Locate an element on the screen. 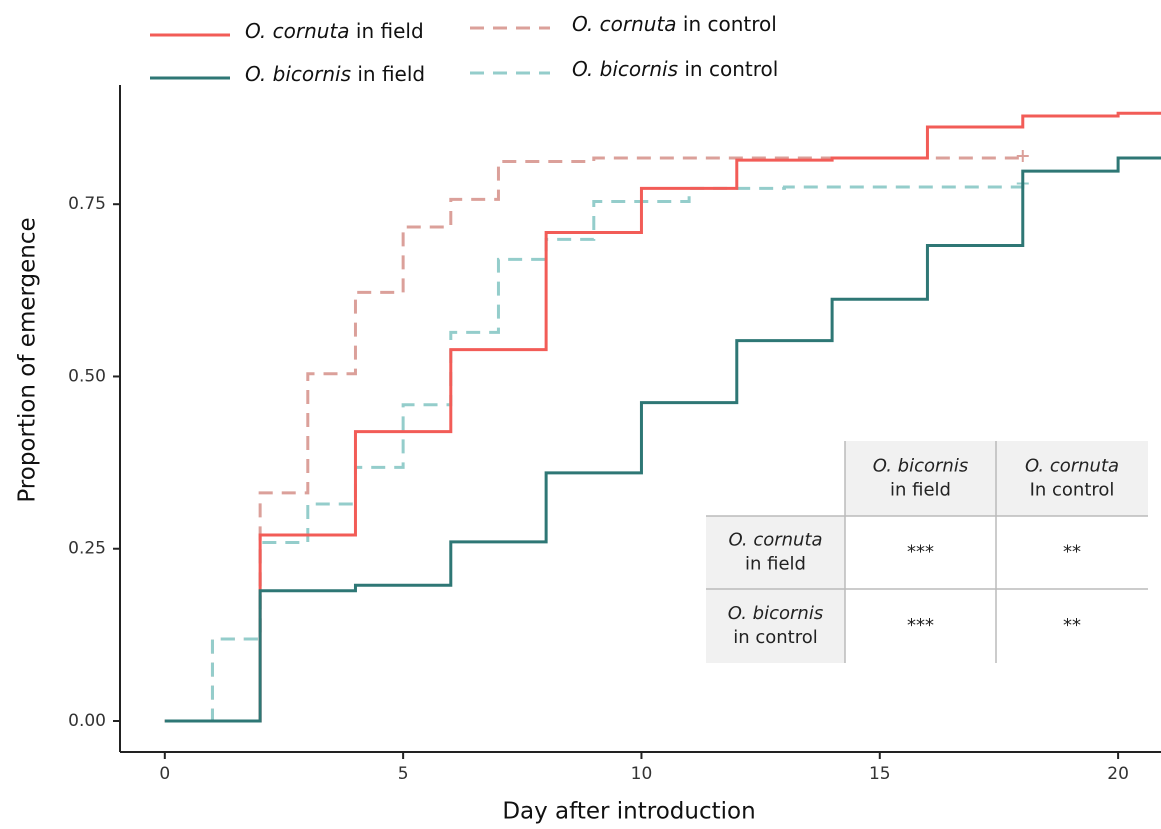 Image resolution: width=1161 pixels, height=829 pixels. table-row-header: O. bicornis in control is located at coordinates (775, 625).